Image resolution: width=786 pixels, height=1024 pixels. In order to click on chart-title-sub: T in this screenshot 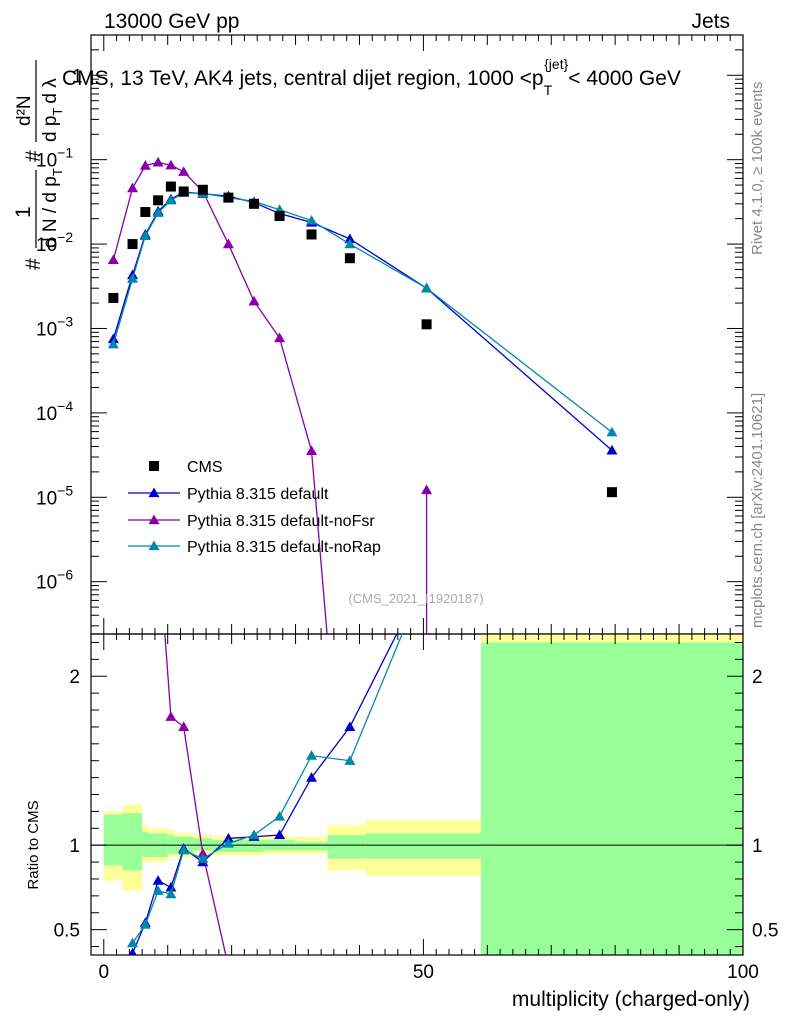, I will do `click(548, 90)`.